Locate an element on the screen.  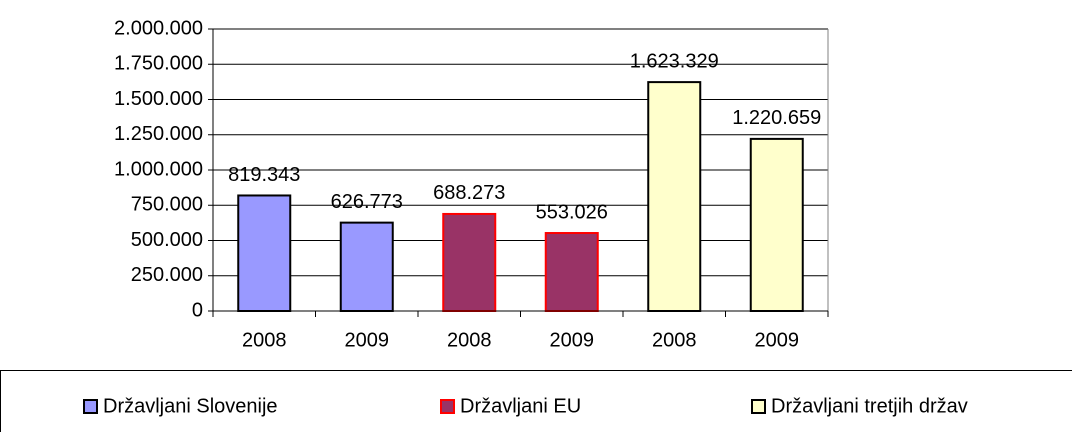
y-tick-label: 1.250.000 is located at coordinates (158, 134).